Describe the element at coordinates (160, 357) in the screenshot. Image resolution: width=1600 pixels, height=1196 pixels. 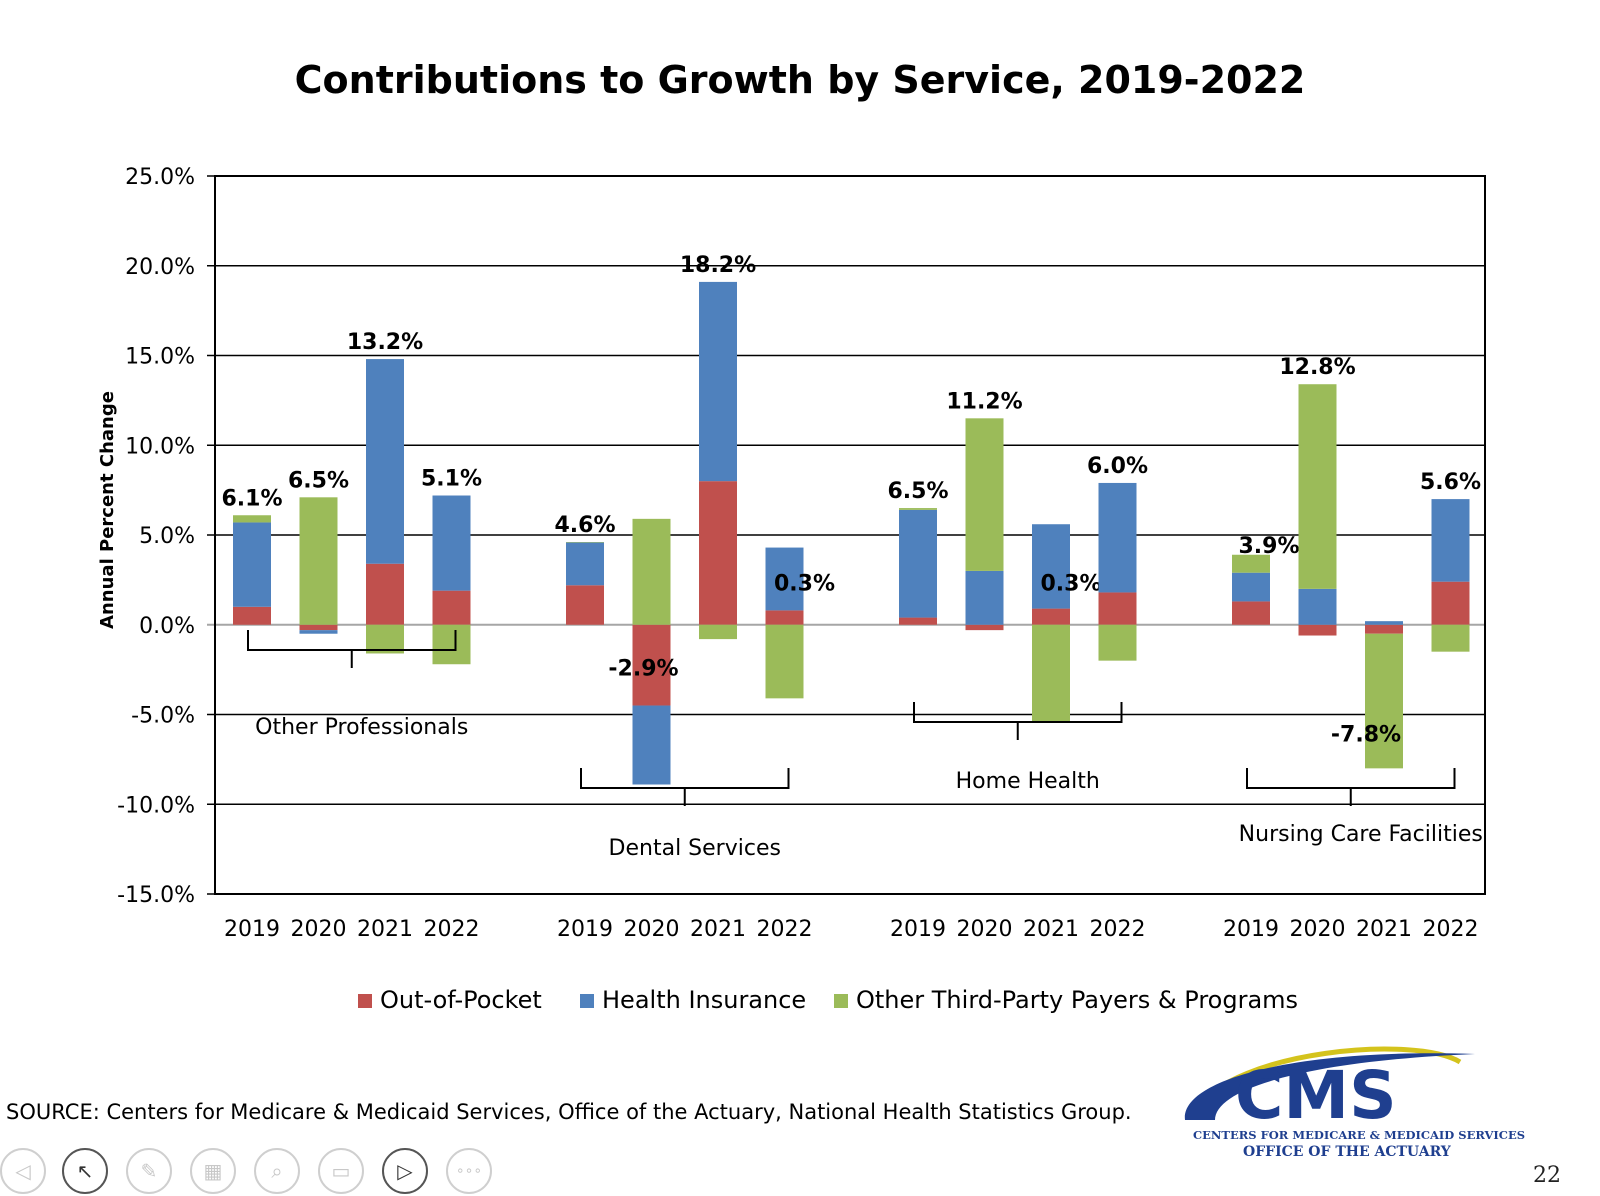
I see `y-tick-label: 15.0%` at that location.